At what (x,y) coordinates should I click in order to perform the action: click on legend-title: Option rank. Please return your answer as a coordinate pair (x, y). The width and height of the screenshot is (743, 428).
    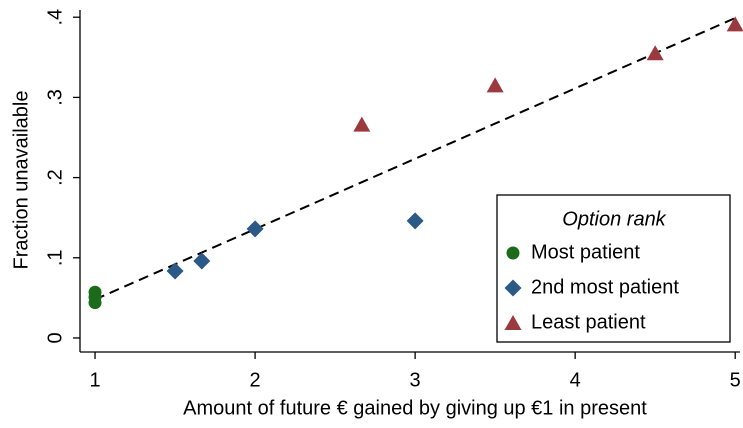
    Looking at the image, I should click on (614, 219).